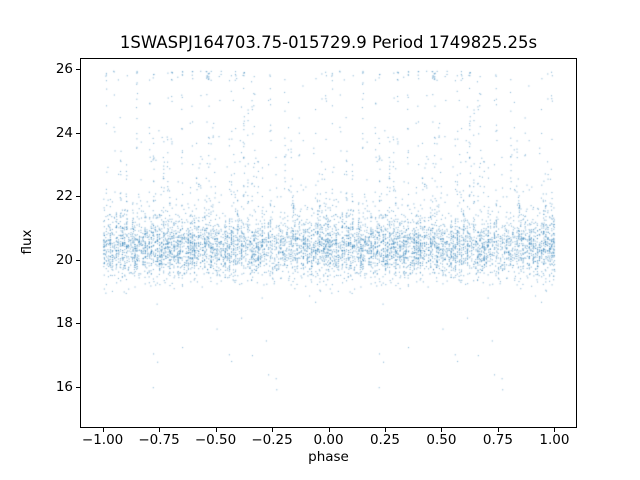 This screenshot has width=640, height=480. What do you see at coordinates (384, 440) in the screenshot?
I see `x-tick-label: 0.25` at bounding box center [384, 440].